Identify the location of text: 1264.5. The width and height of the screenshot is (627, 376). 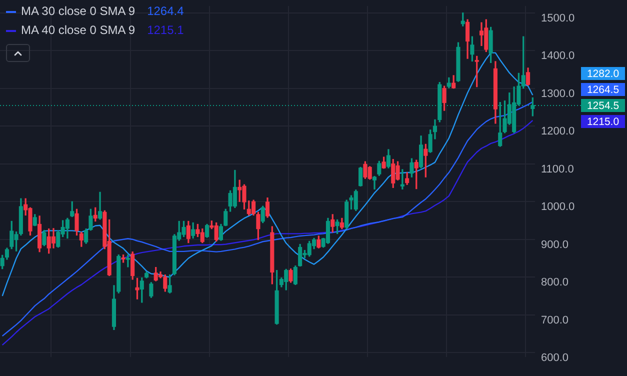
(603, 90).